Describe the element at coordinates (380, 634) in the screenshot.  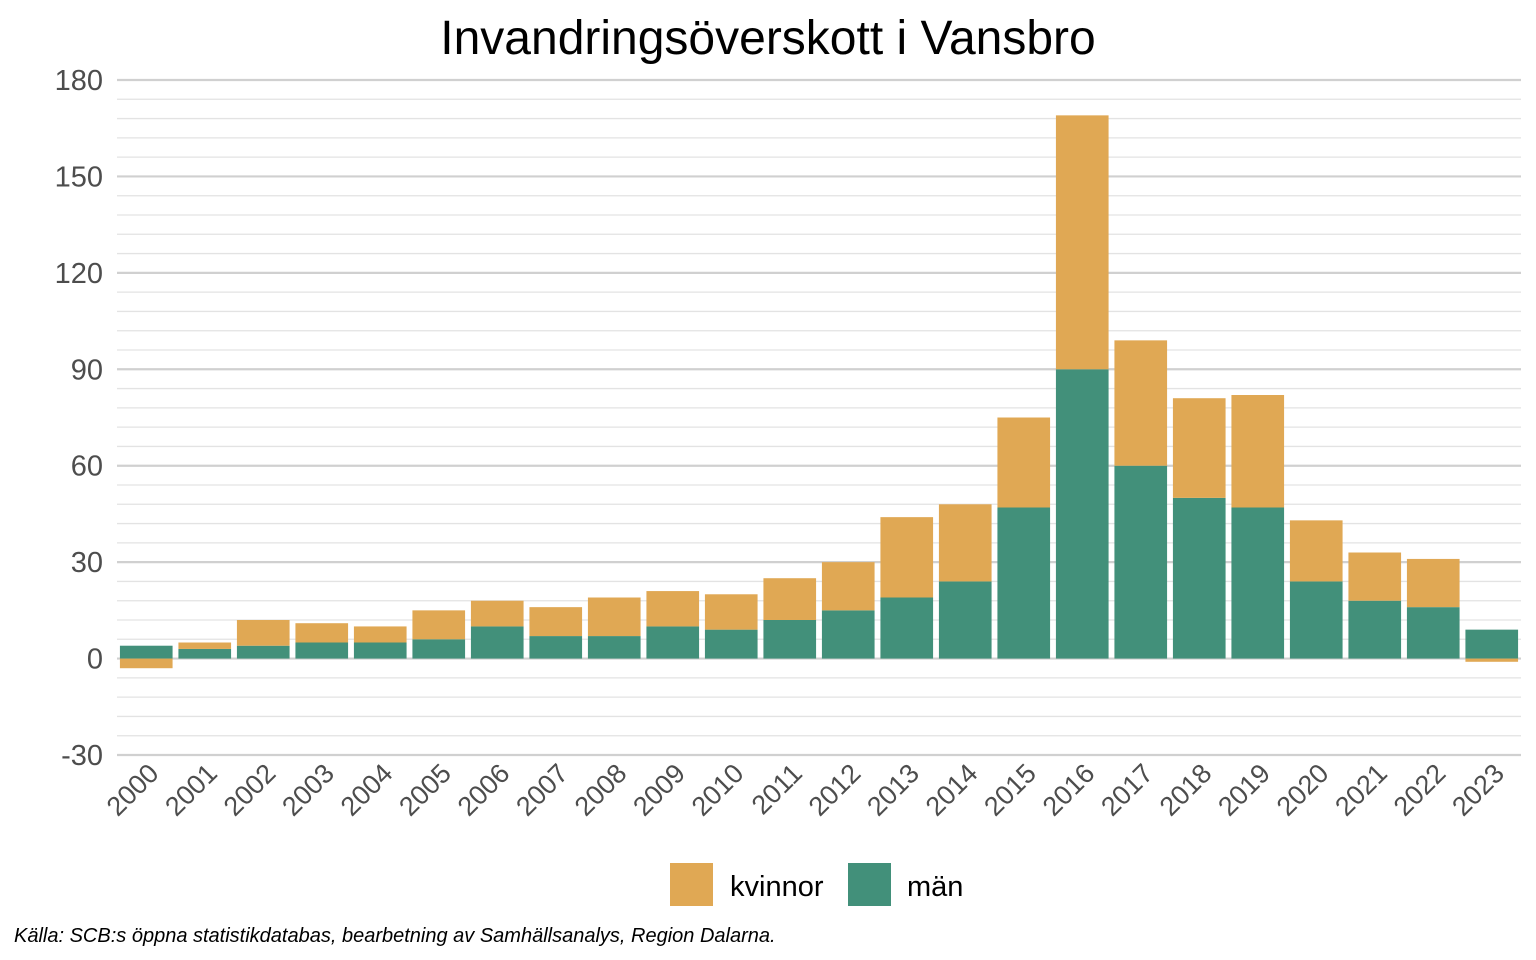
I see `bar-2004-kvinnor` at that location.